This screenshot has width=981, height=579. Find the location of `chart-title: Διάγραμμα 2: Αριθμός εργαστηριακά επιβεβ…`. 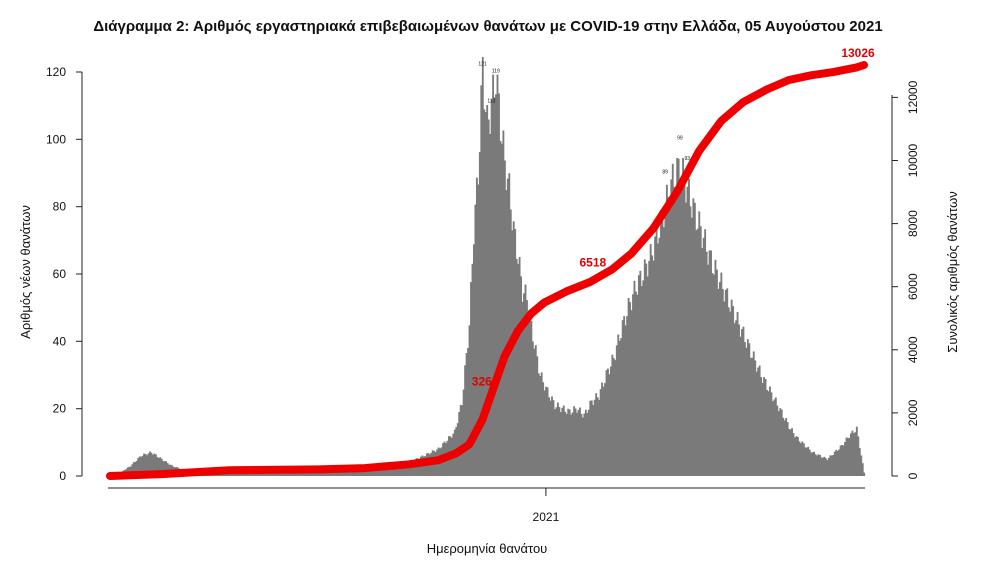

chart-title: Διάγραμμα 2: Αριθμός εργαστηριακά επιβεβ… is located at coordinates (487, 26).